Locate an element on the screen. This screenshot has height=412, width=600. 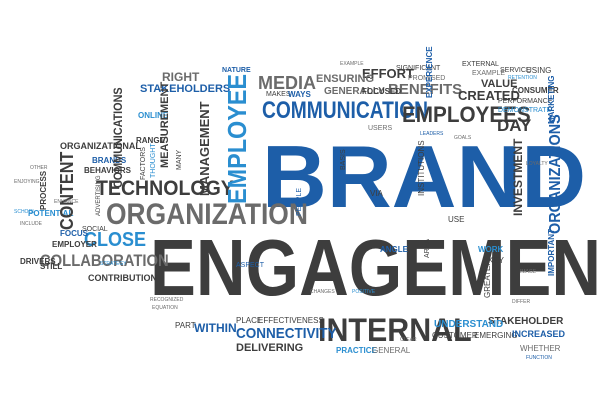
word-changes: CHANGES is located at coordinates (322, 292).